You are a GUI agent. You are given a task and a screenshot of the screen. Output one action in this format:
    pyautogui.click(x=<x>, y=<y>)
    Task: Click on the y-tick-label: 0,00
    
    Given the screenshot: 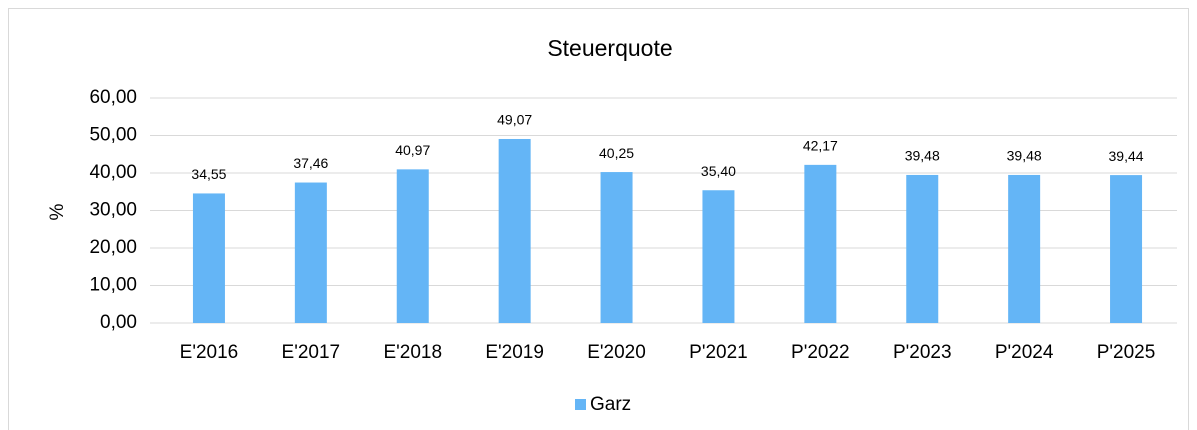 What is the action you would take?
    pyautogui.click(x=118, y=322)
    